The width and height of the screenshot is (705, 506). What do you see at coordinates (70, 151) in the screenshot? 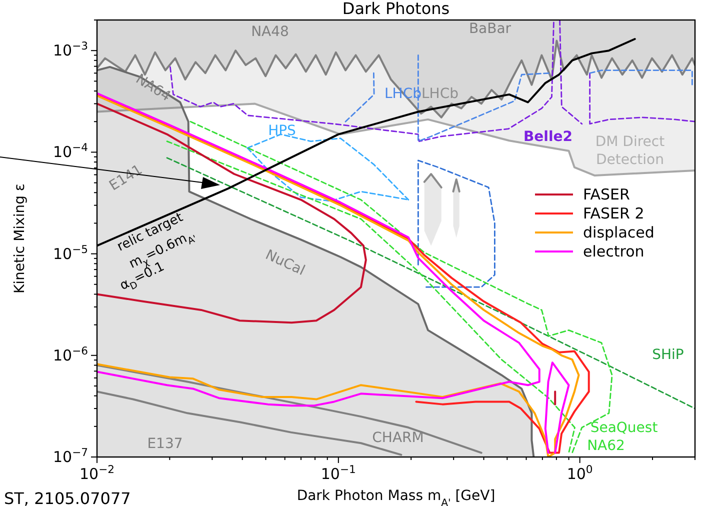
I see `y-tick-label: 10$^{−4}$` at bounding box center [70, 151].